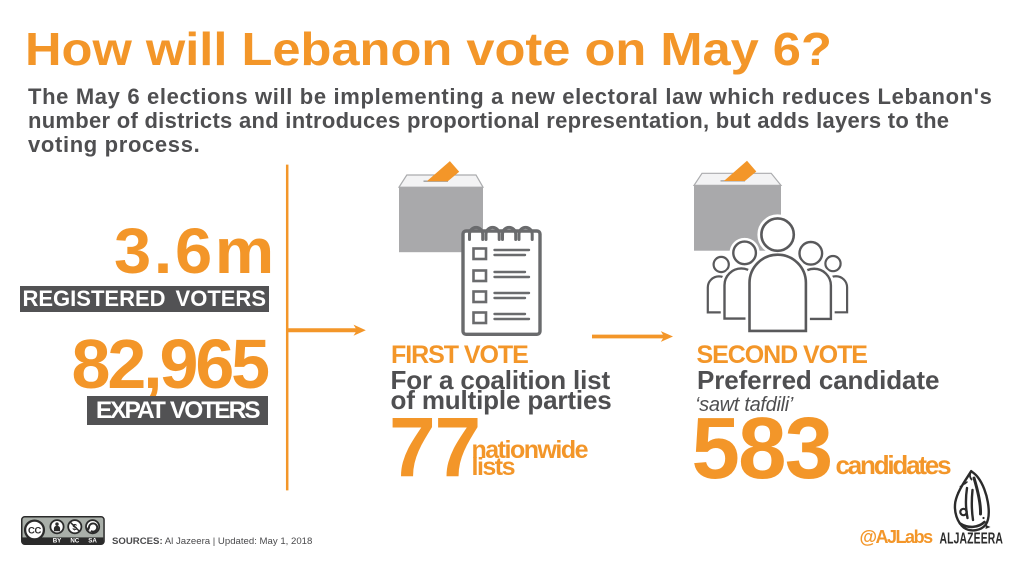 The height and width of the screenshot is (561, 1015). I want to click on svg-text: BY, so click(57, 541).